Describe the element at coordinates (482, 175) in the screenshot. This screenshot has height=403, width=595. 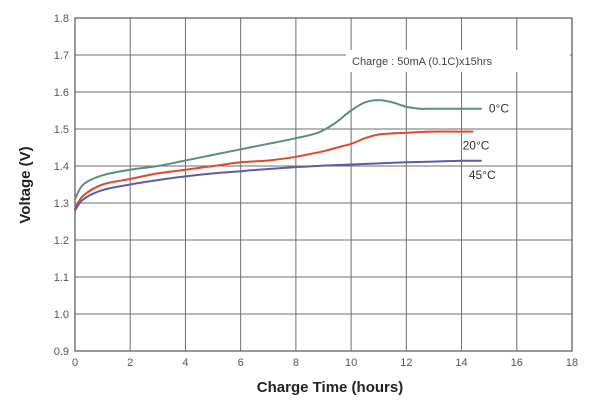
I see `series-label: 45°C` at that location.